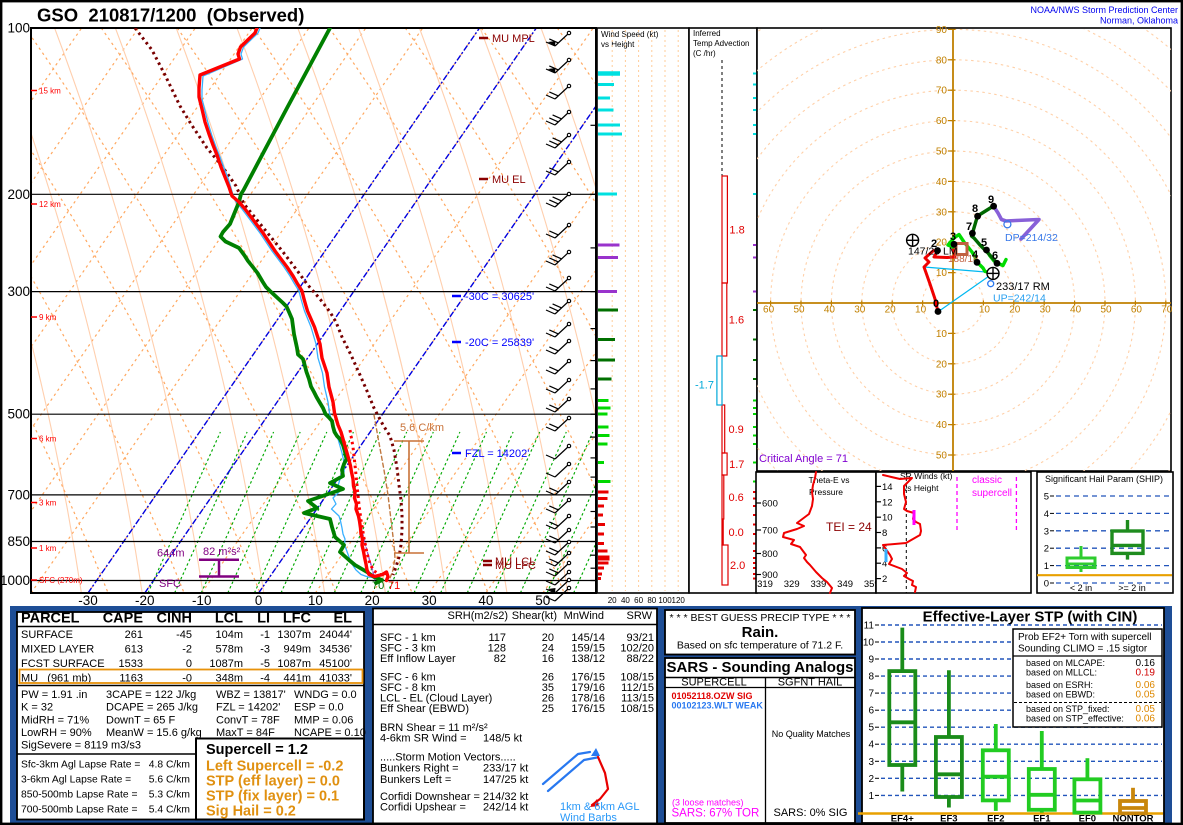 The height and width of the screenshot is (825, 1183). I want to click on svg-text:NOAA/NWS Storm Prediction Cent: NOAA/NWS Storm Prediction Center, so click(1104, 10).